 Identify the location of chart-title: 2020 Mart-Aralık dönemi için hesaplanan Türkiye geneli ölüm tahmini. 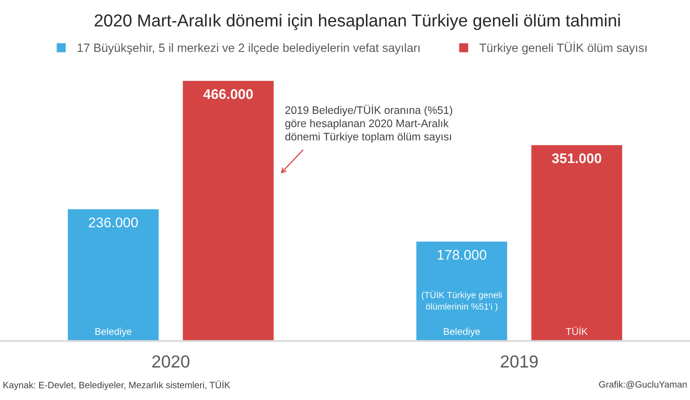
(357, 22).